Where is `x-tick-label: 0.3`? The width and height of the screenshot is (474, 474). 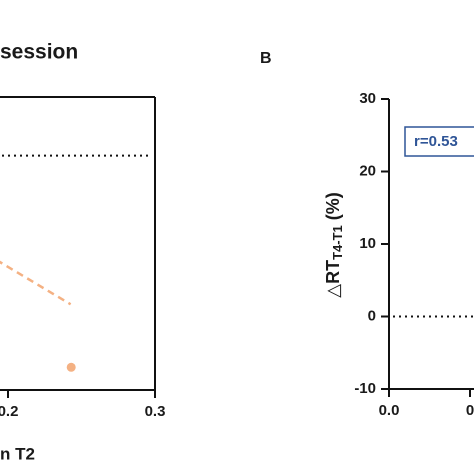
x-tick-label: 0.3 is located at coordinates (155, 411).